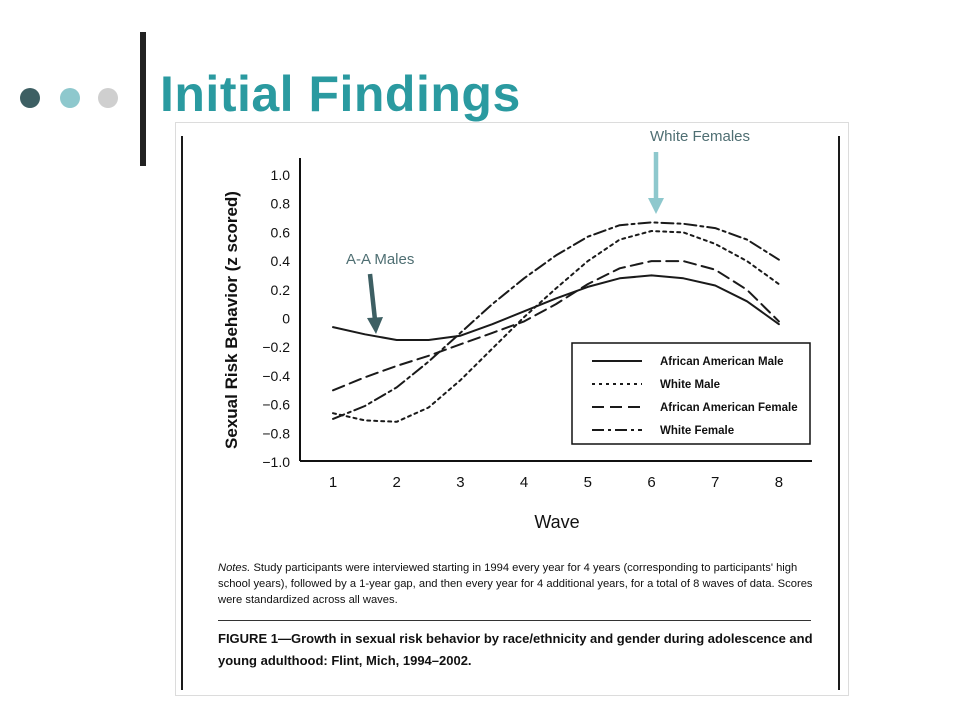 This screenshot has height=720, width=960. I want to click on y-tick-label: 0, so click(286, 319).